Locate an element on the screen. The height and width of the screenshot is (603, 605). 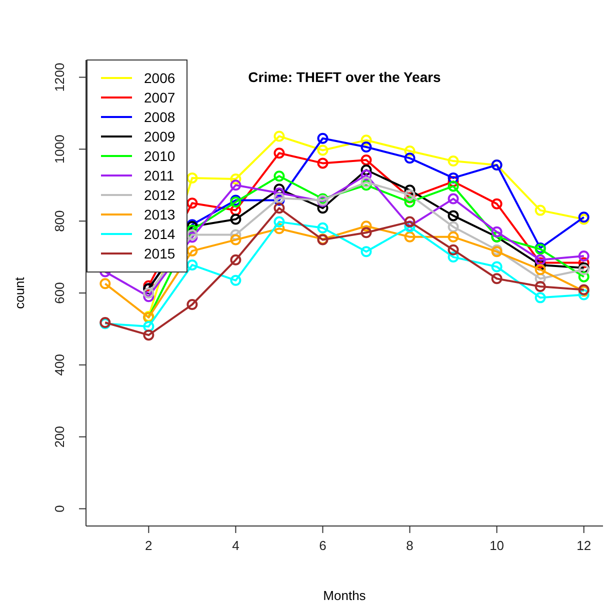
legend-label: 2015 is located at coordinates (160, 254).